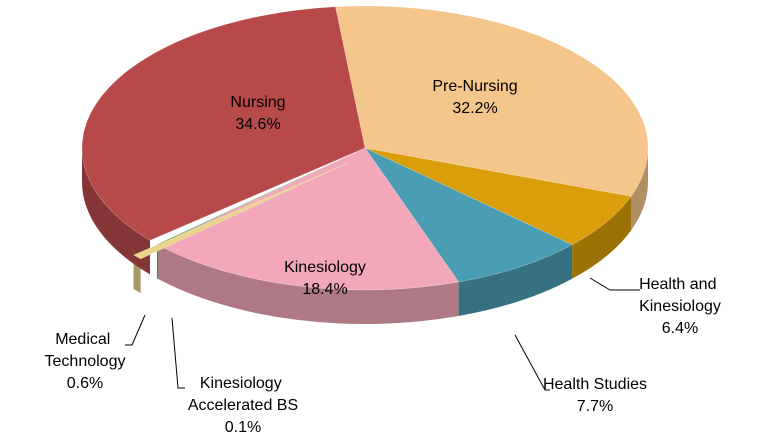 This screenshot has width=757, height=444. I want to click on value-label: 0.1%, so click(243, 427).